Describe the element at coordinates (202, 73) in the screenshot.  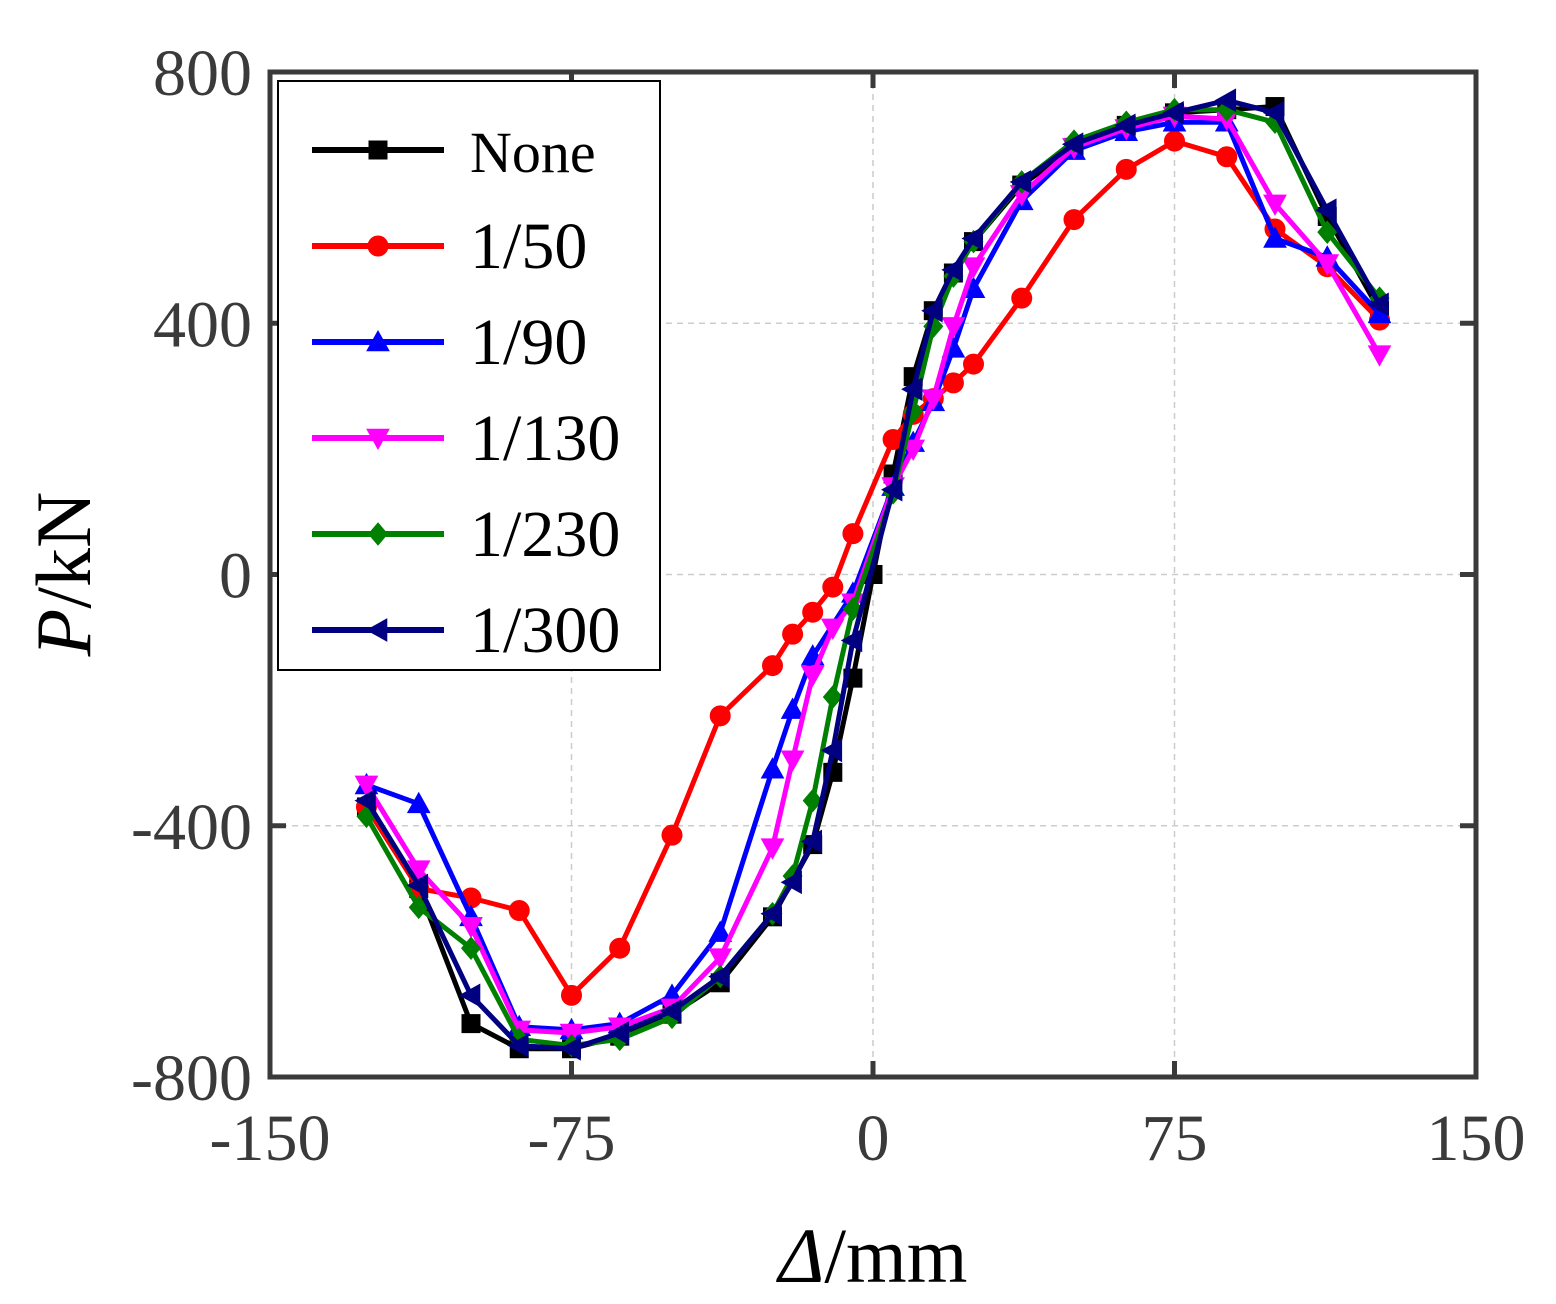
I see `y-tick-label: 800` at that location.